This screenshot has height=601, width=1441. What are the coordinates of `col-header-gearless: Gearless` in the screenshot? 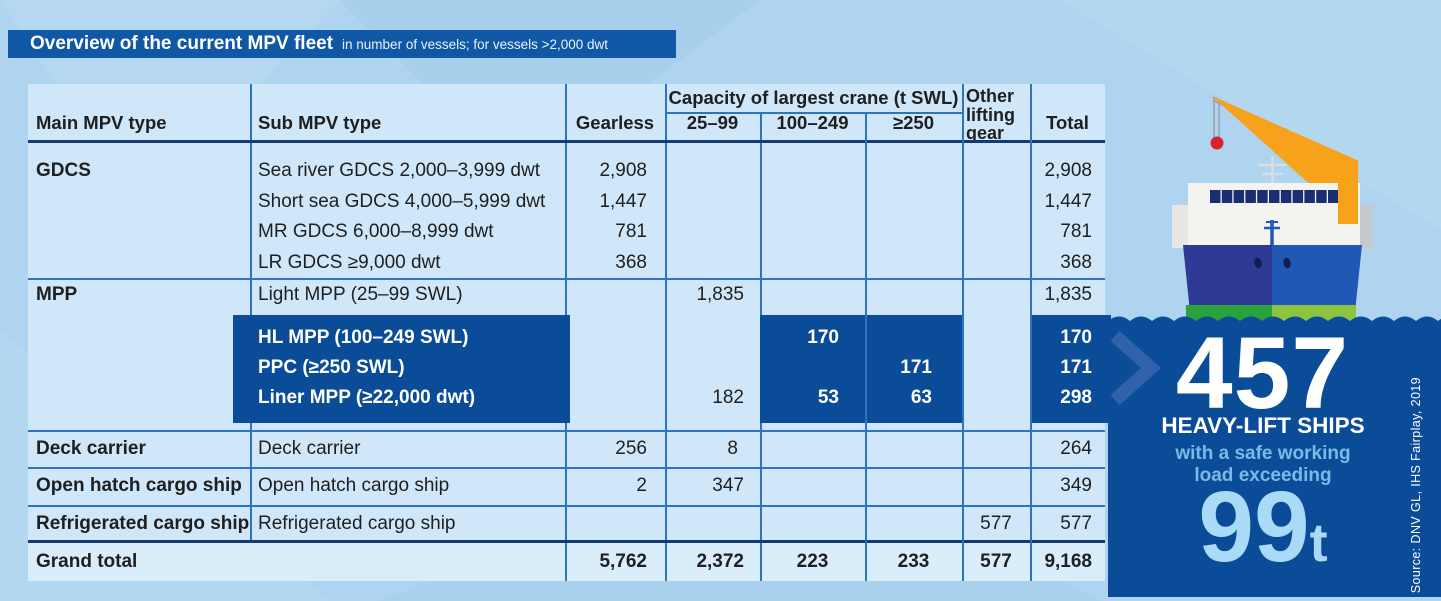 It's located at (615, 122).